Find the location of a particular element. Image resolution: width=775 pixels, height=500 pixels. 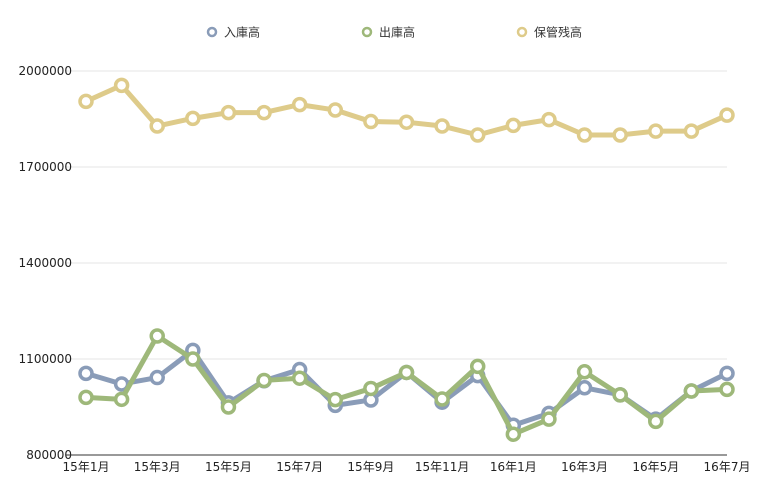

x-tick-label: 16年5月 is located at coordinates (655, 467).